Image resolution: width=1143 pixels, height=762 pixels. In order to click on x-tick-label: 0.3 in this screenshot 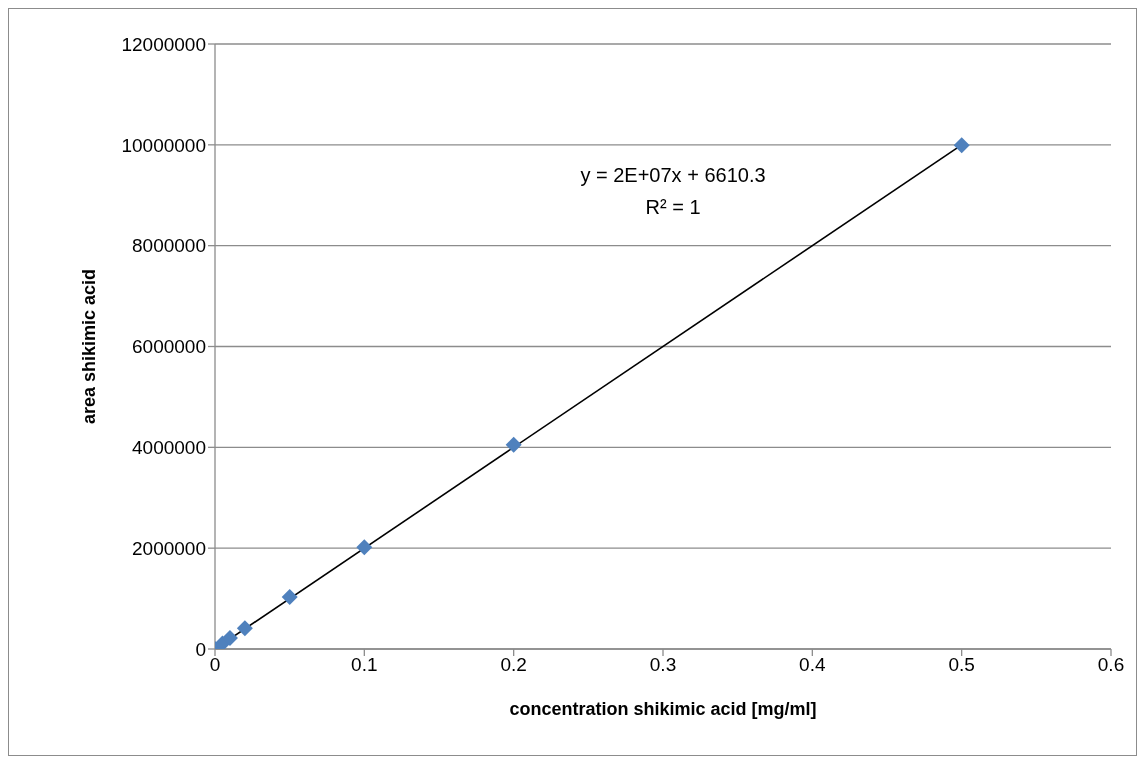, I will do `click(663, 665)`.